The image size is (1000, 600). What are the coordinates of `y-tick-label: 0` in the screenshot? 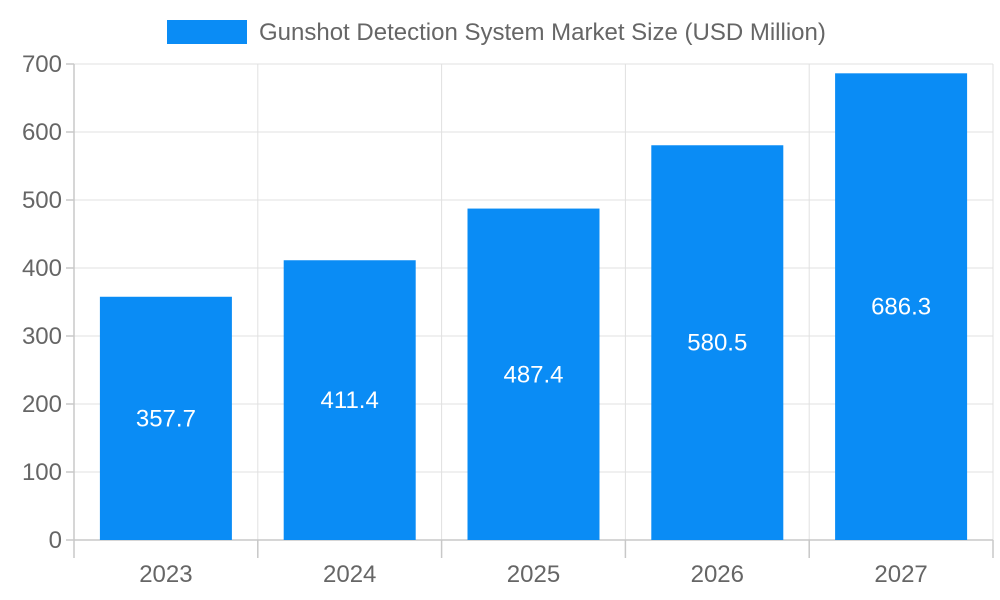 It's located at (55, 540).